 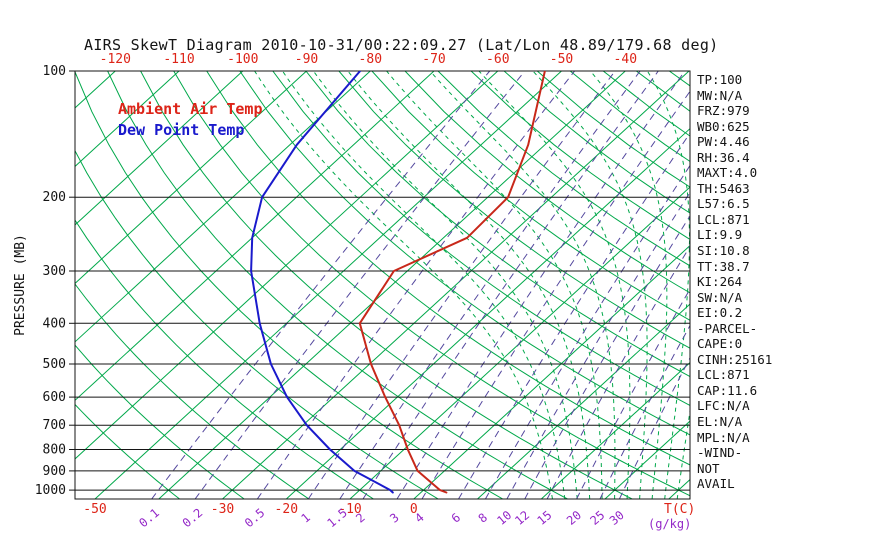 What do you see at coordinates (178, 59) in the screenshot?
I see `top-temp-label: -110` at bounding box center [178, 59].